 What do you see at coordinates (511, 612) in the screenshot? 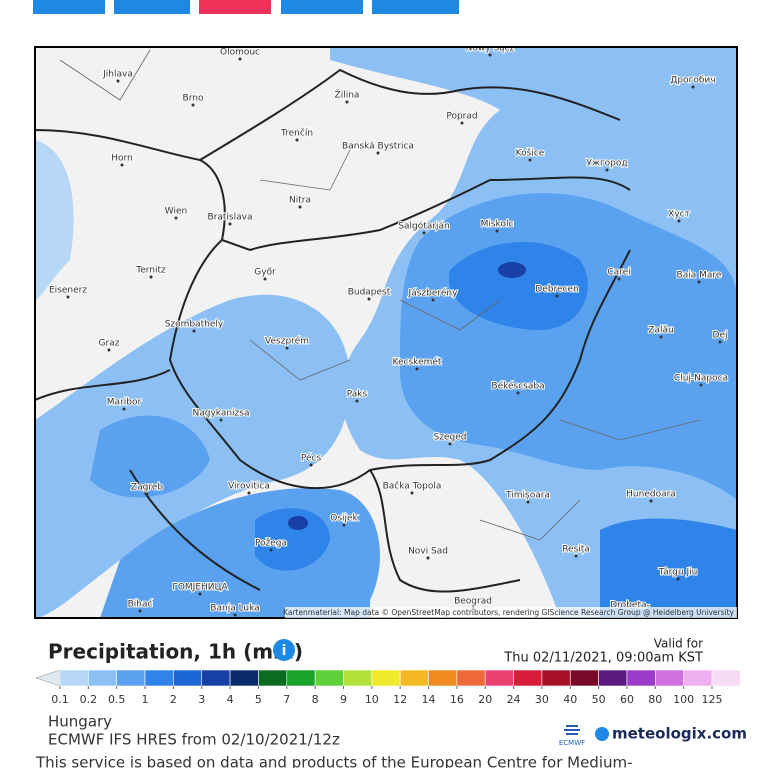
I see `attribution-bg` at bounding box center [511, 612].